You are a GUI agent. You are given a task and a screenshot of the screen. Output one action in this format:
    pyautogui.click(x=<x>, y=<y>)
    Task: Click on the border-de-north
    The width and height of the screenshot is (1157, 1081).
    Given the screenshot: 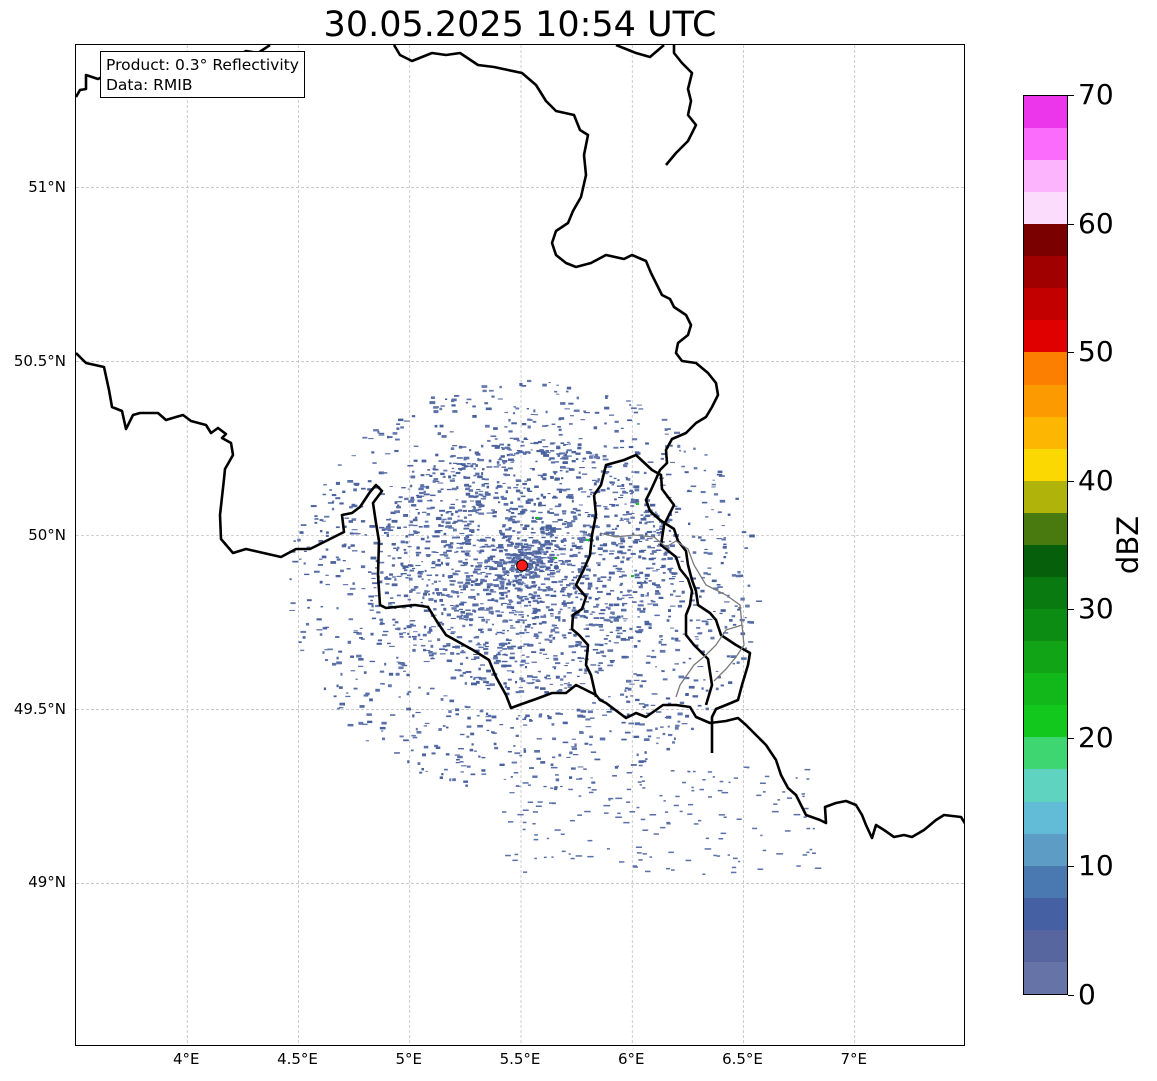 What is the action you would take?
    pyautogui.click(x=681, y=105)
    